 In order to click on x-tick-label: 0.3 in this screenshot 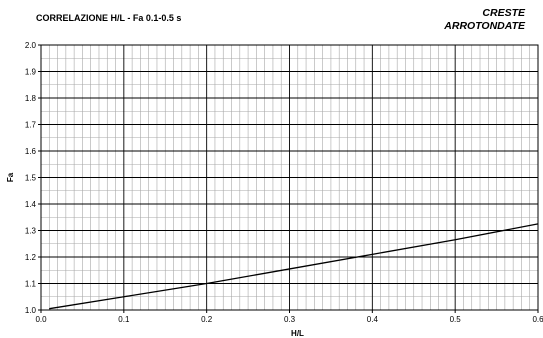, I will do `click(290, 319)`.